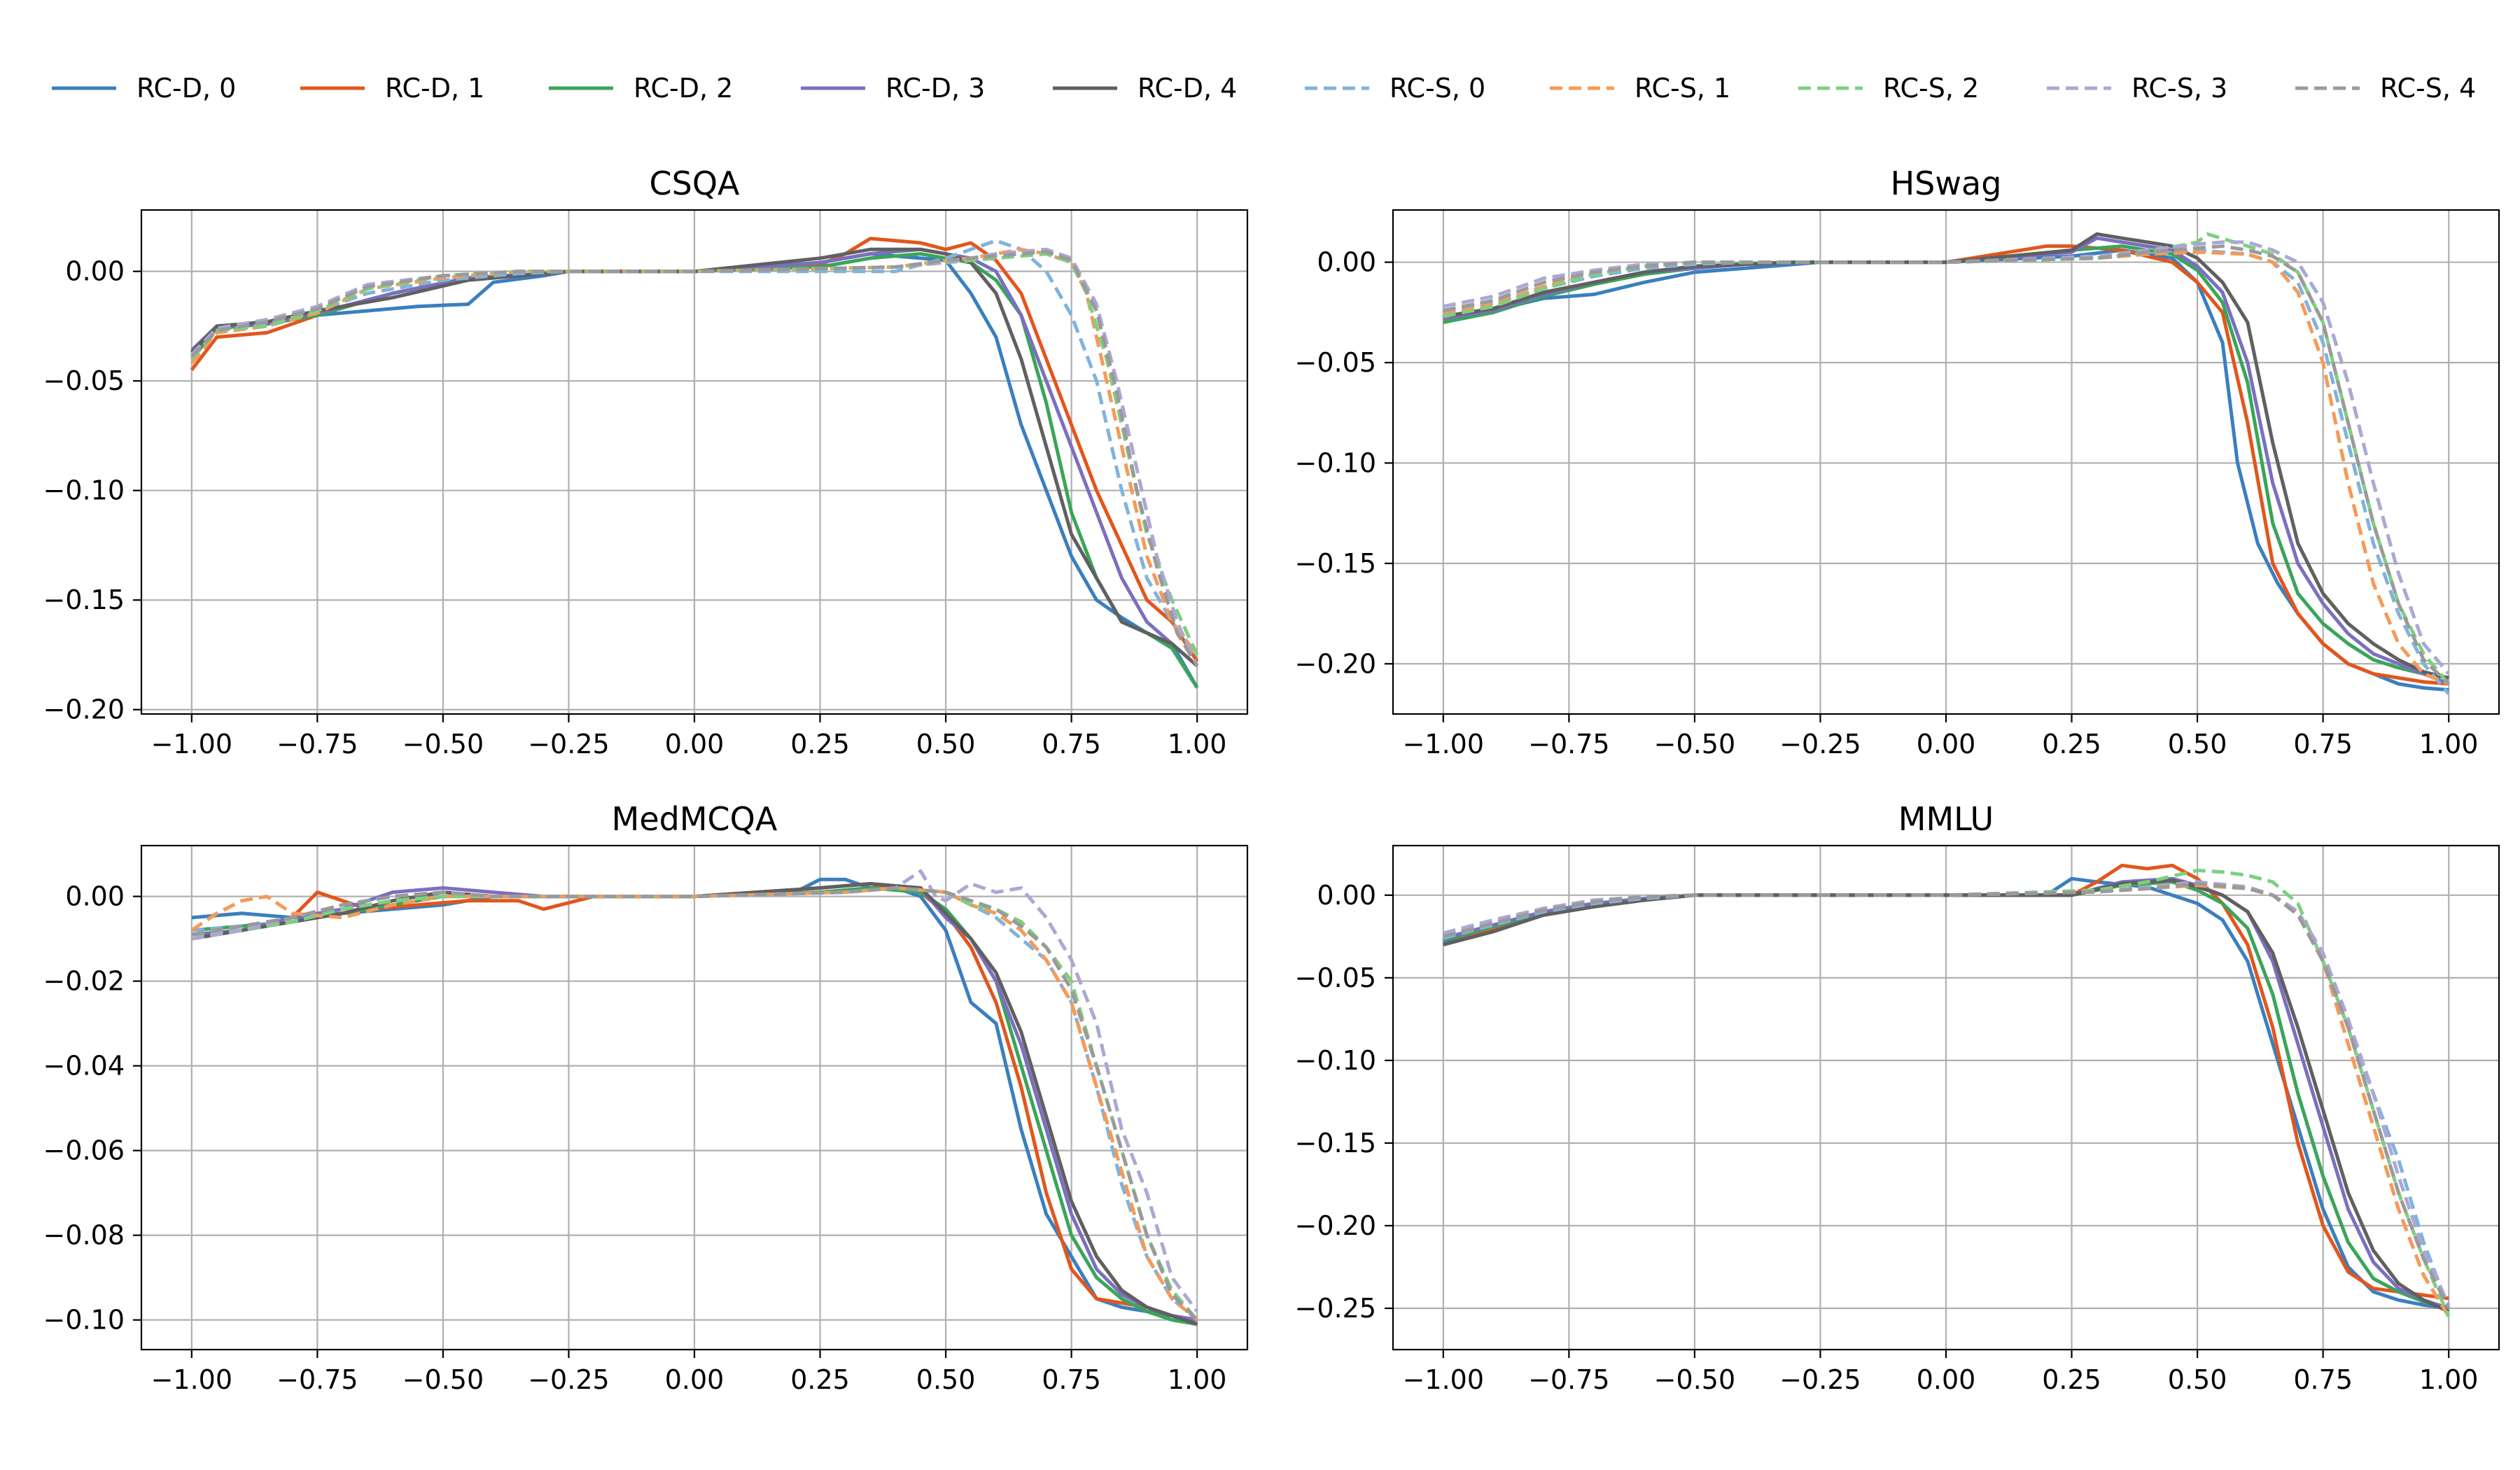  I want to click on legend-label: RC-S, 3, so click(2180, 88).